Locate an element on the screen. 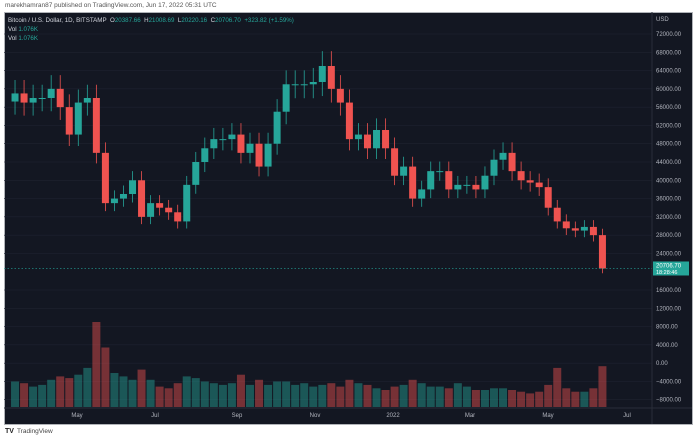 This screenshot has height=440, width=696. y-tick-label: 36000.00 is located at coordinates (669, 200).